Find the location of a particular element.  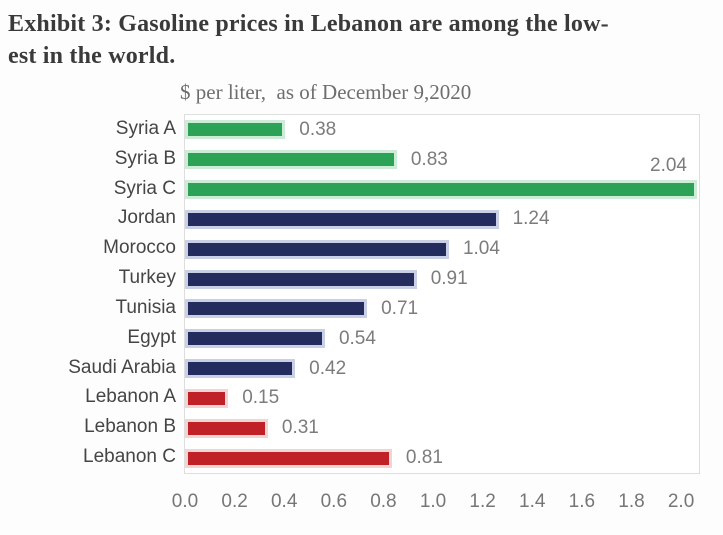

x-axis: 0.0 0.2 0.4 0.6 0.8 1.0 1.2 1.4 1.6 1.8 2.0 is located at coordinates (436, 503).